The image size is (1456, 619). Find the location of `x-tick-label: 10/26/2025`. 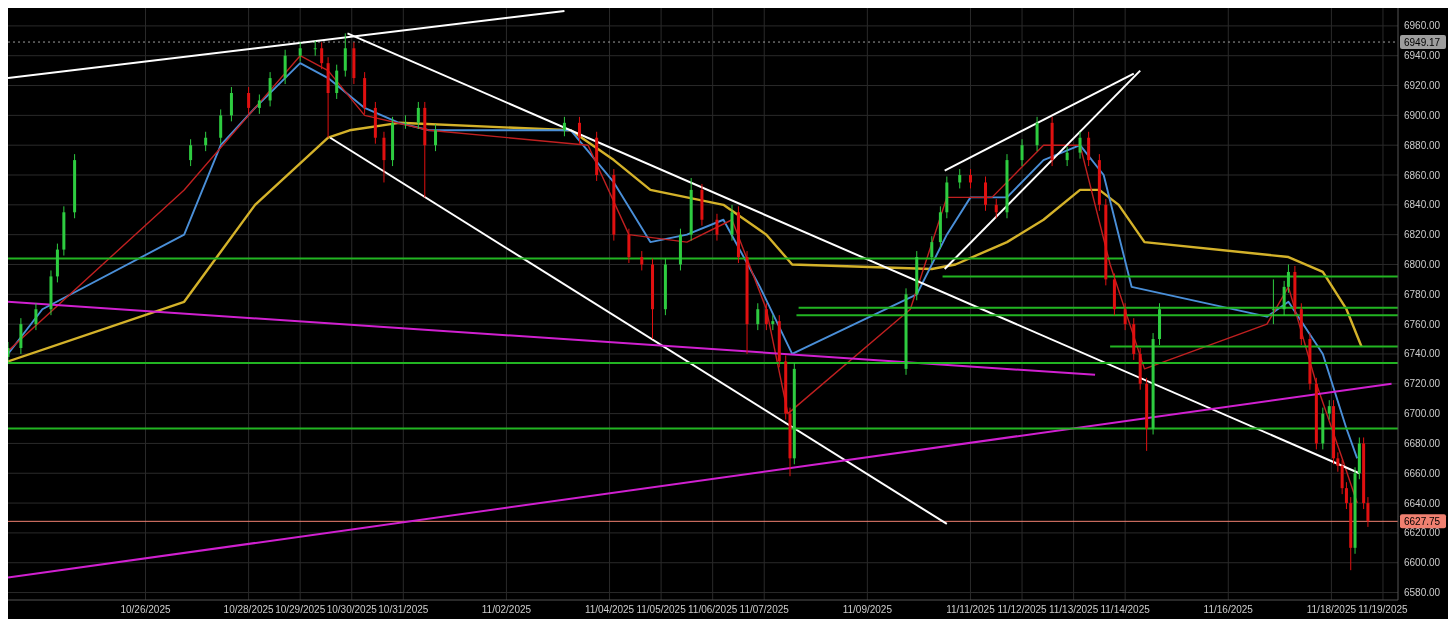

x-tick-label: 10/26/2025 is located at coordinates (145, 609).